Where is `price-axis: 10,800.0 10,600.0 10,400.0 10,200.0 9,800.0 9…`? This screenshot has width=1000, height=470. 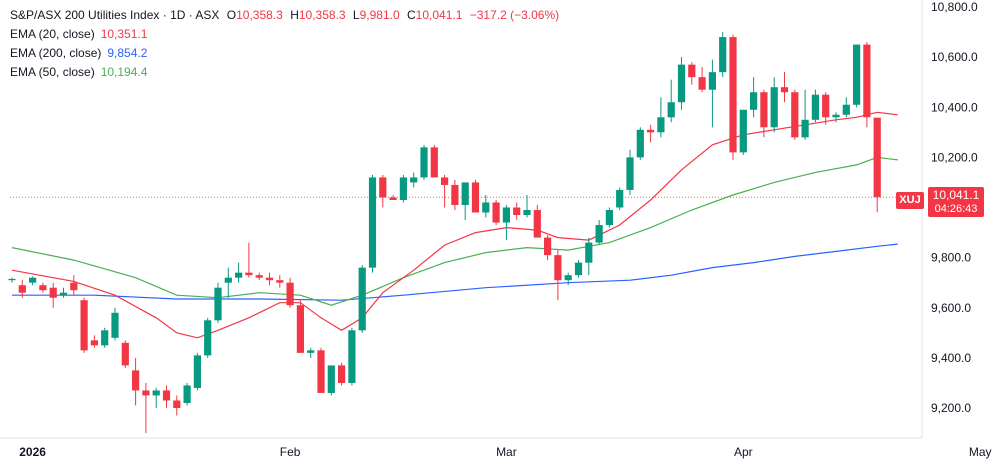 price-axis: 10,800.0 10,600.0 10,400.0 10,200.0 9,800.0 9… is located at coordinates (954, 207).